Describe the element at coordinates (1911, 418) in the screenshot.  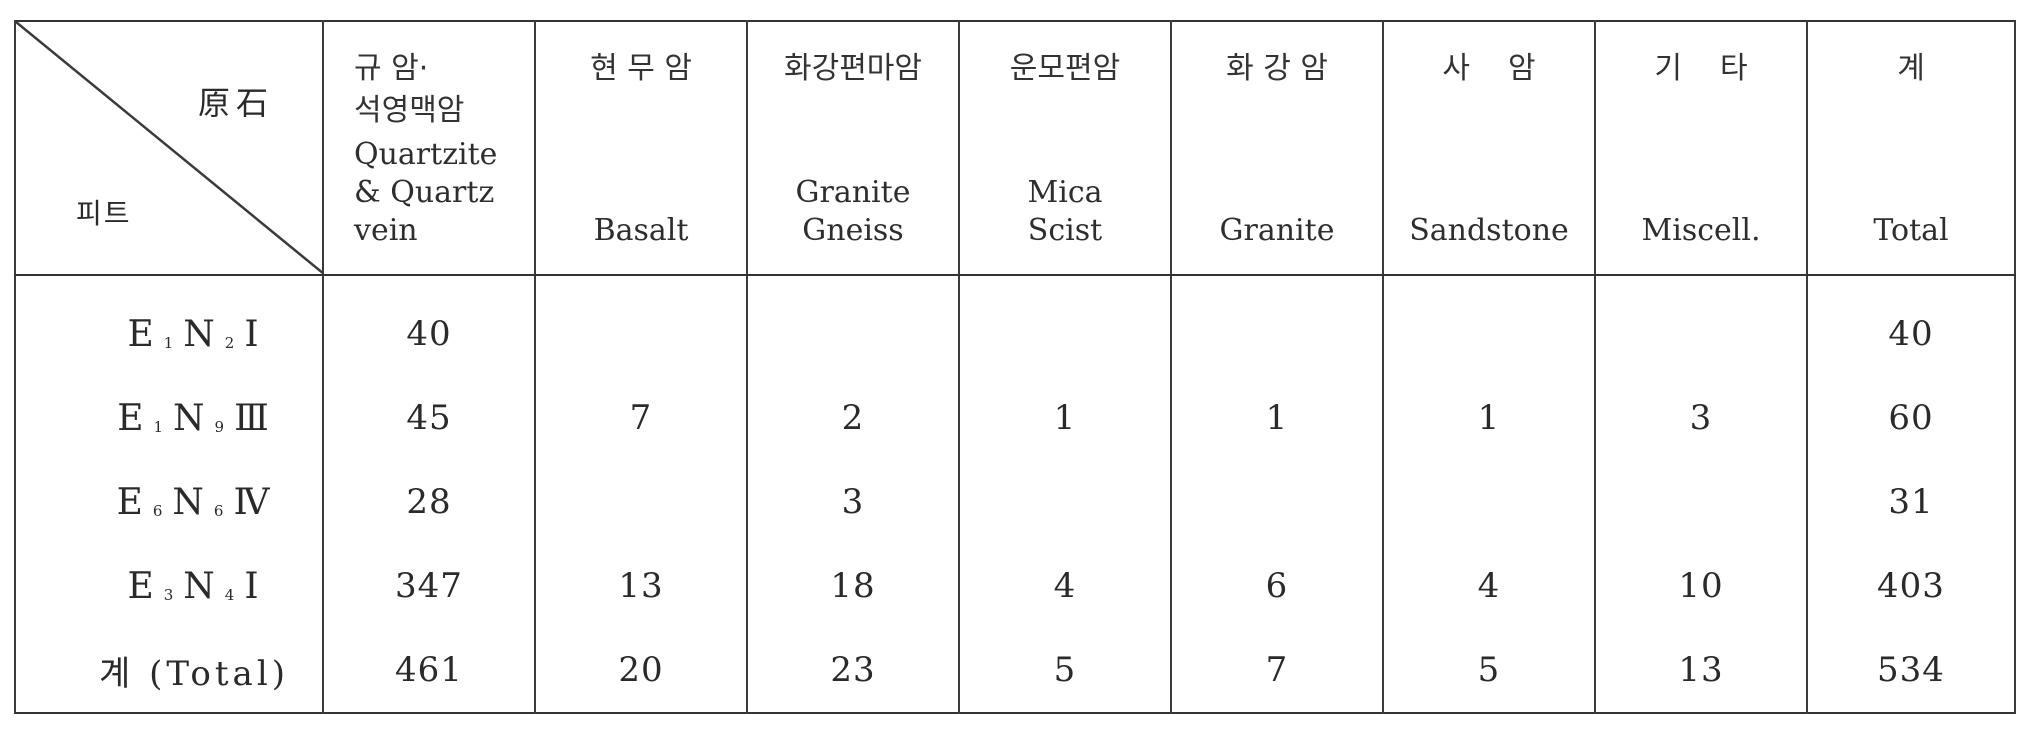
I see `table-cell: 60` at that location.